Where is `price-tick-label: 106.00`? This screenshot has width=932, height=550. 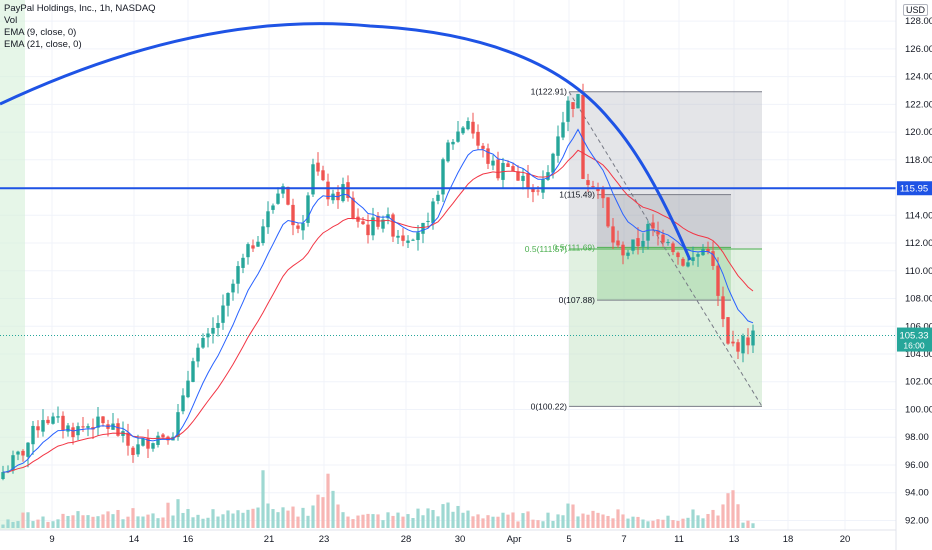 price-tick-label: 106.00 is located at coordinates (918, 326).